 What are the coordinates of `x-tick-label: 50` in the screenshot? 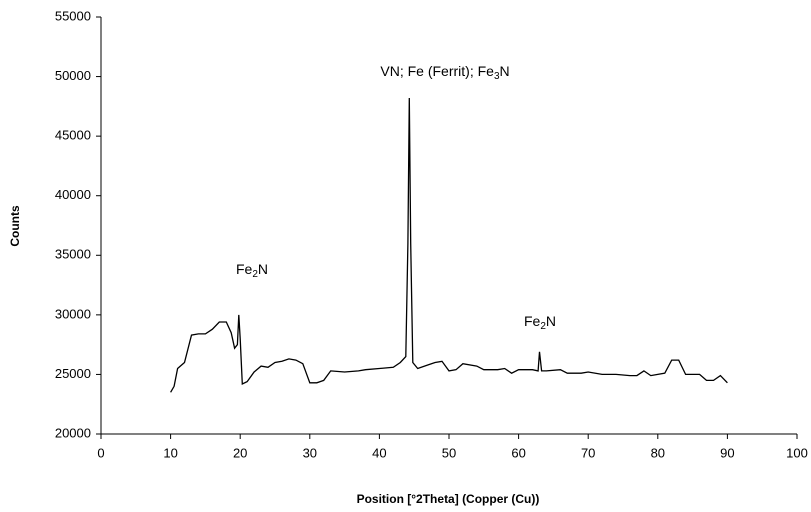 It's located at (449, 452).